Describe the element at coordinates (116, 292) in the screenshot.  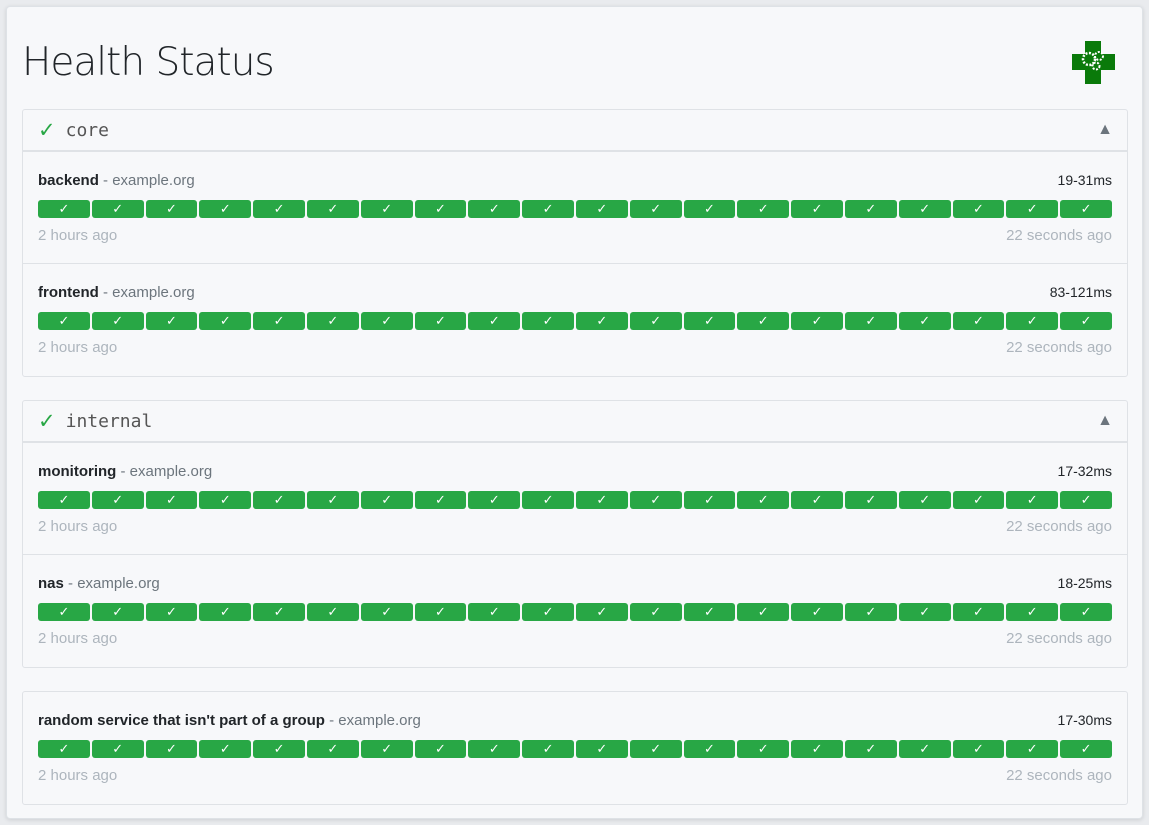
I see `service-title: frontend - example.org` at that location.